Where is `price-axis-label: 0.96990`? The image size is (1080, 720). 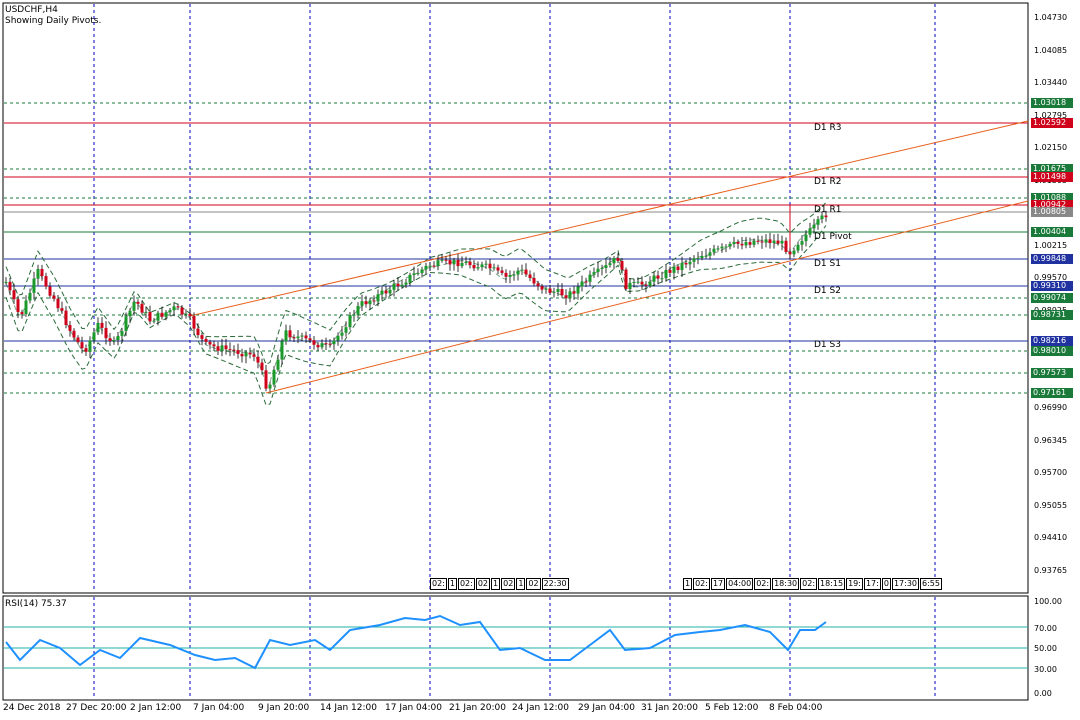 price-axis-label: 0.96990 is located at coordinates (1051, 407).